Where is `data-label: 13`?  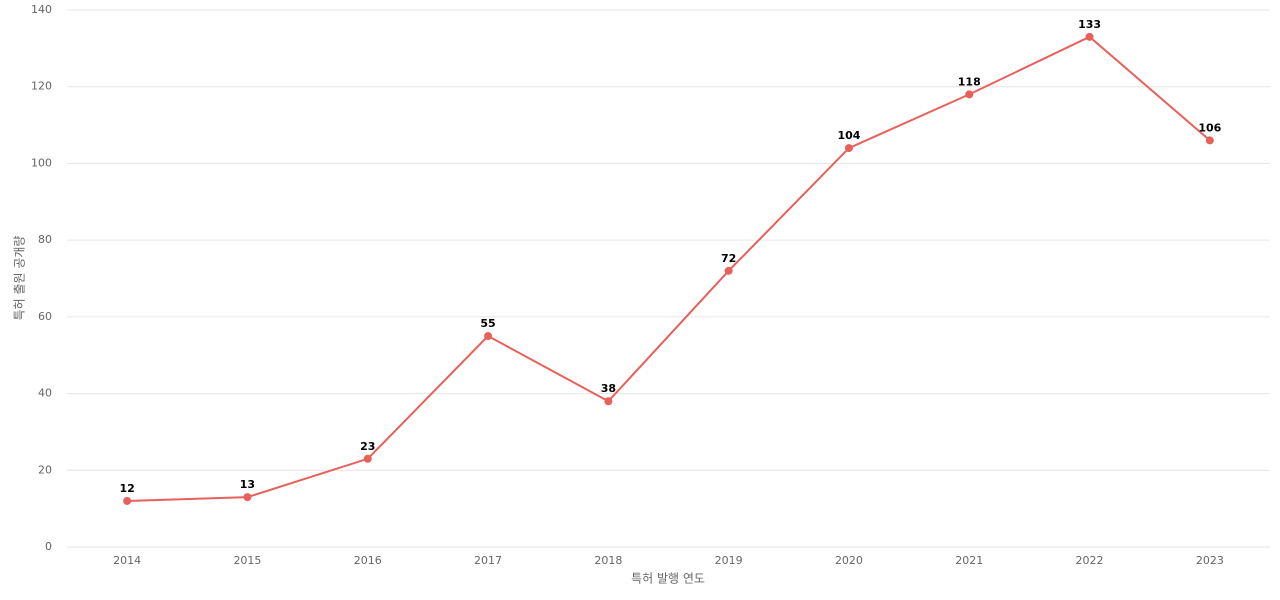
data-label: 13 is located at coordinates (247, 484).